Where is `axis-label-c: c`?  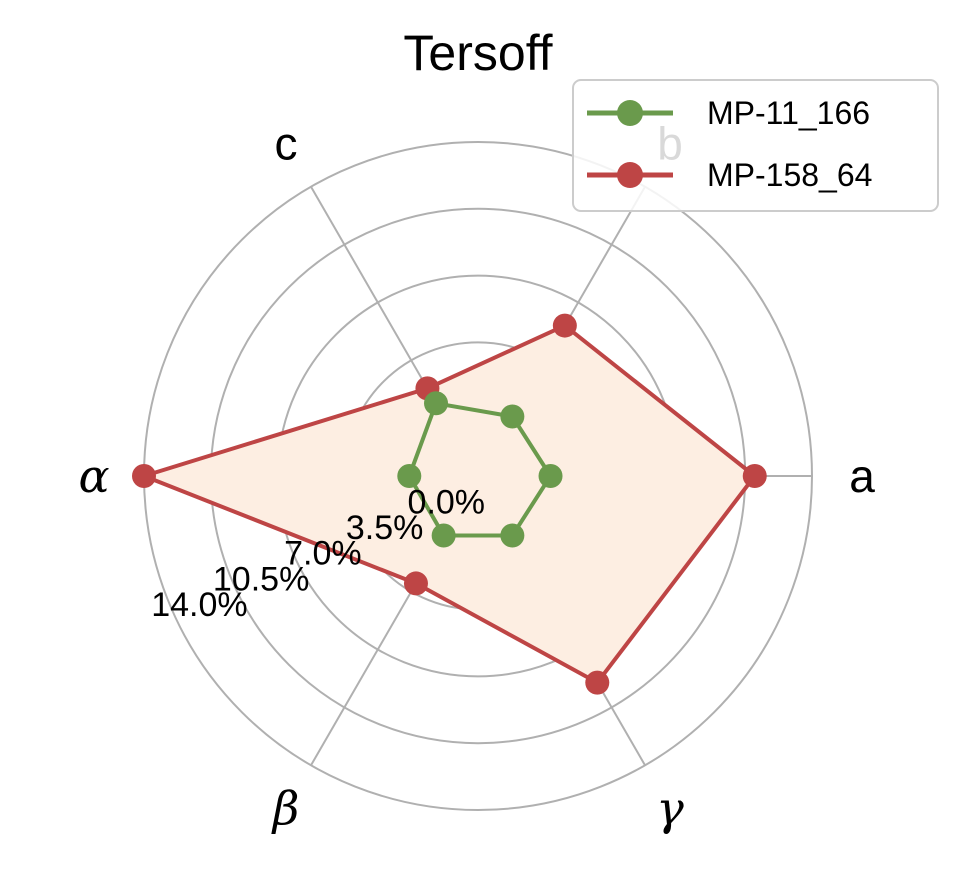
axis-label-c: c is located at coordinates (286, 143).